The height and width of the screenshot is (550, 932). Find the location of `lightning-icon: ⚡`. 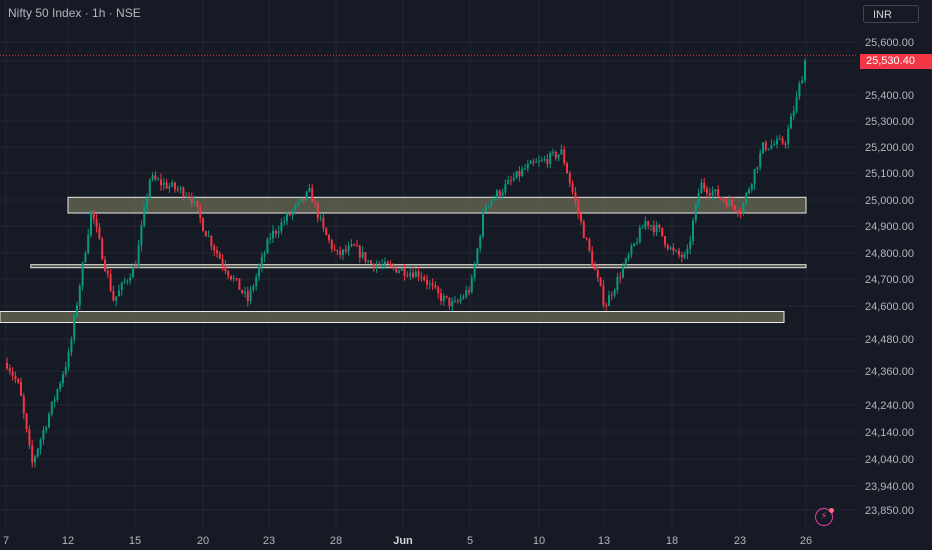

lightning-icon: ⚡ is located at coordinates (824, 517).